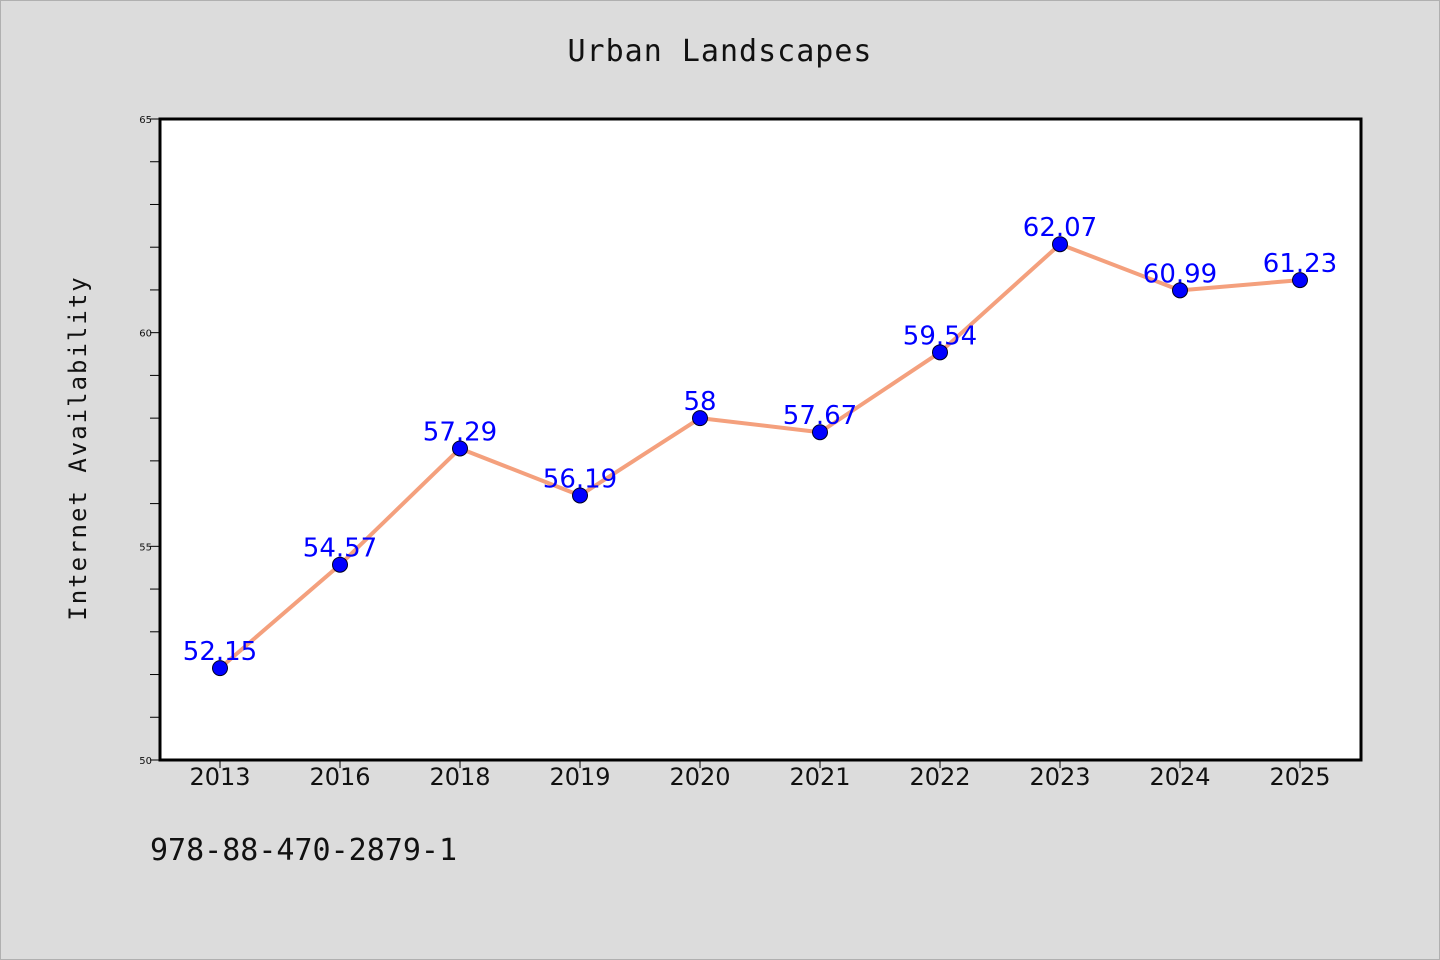 Image resolution: width=1440 pixels, height=960 pixels. Describe the element at coordinates (939, 777) in the screenshot. I see `x-tick-label: 2022` at that location.